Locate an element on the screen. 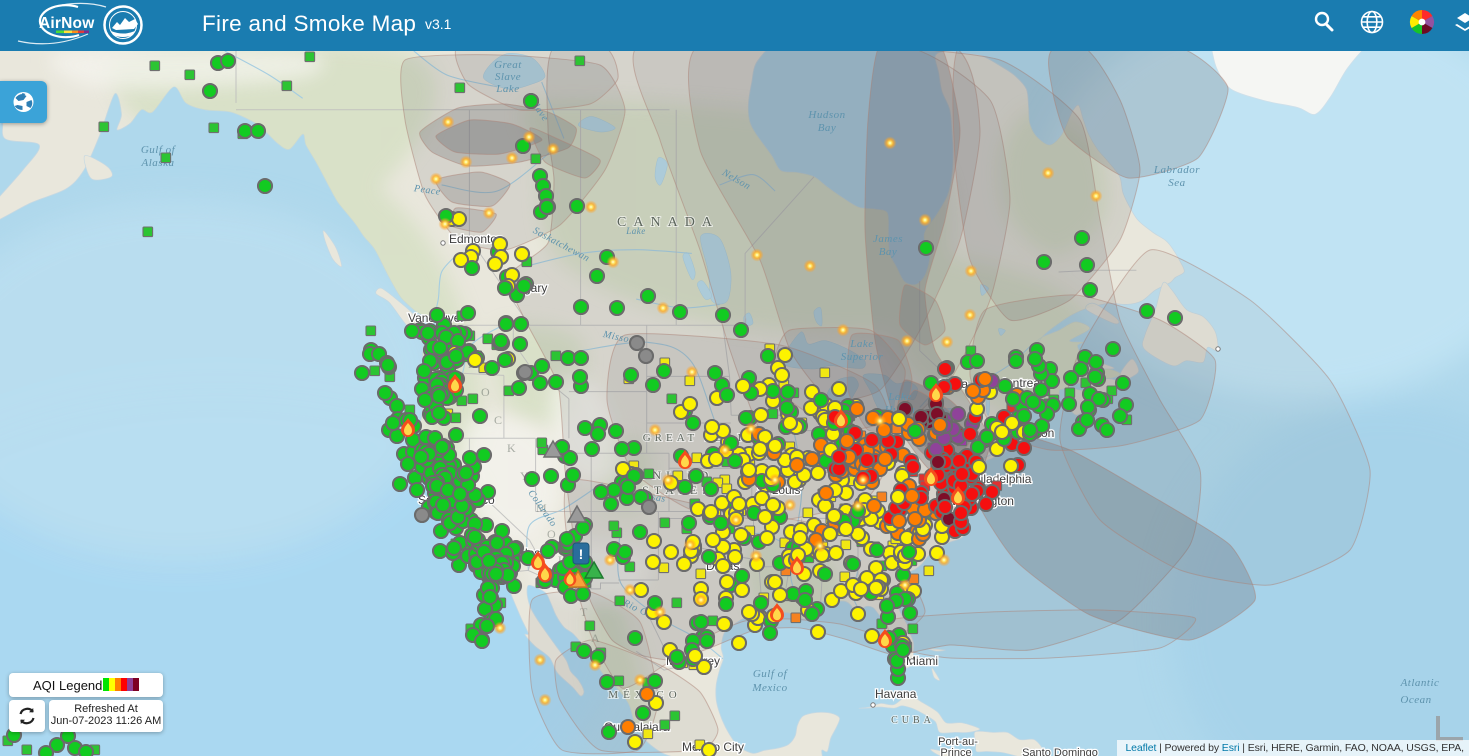 Image resolution: width=1469 pixels, height=756 pixels. svg-text: C is located at coordinates (498, 420).